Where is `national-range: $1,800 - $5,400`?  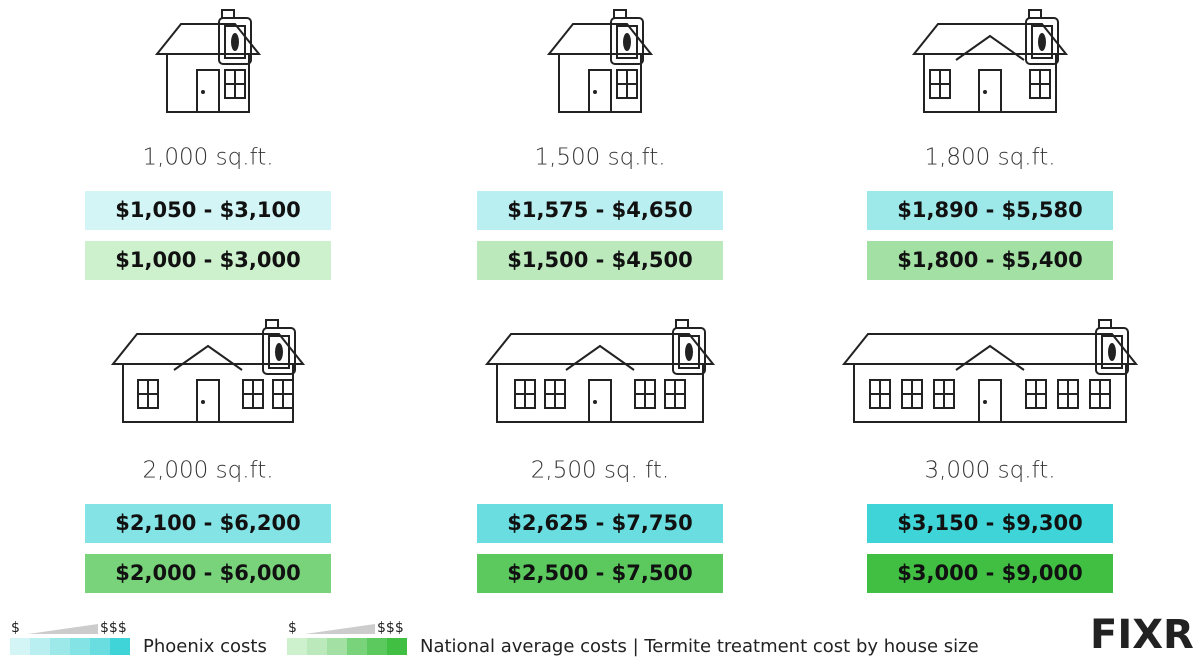 national-range: $1,800 - $5,400 is located at coordinates (989, 260).